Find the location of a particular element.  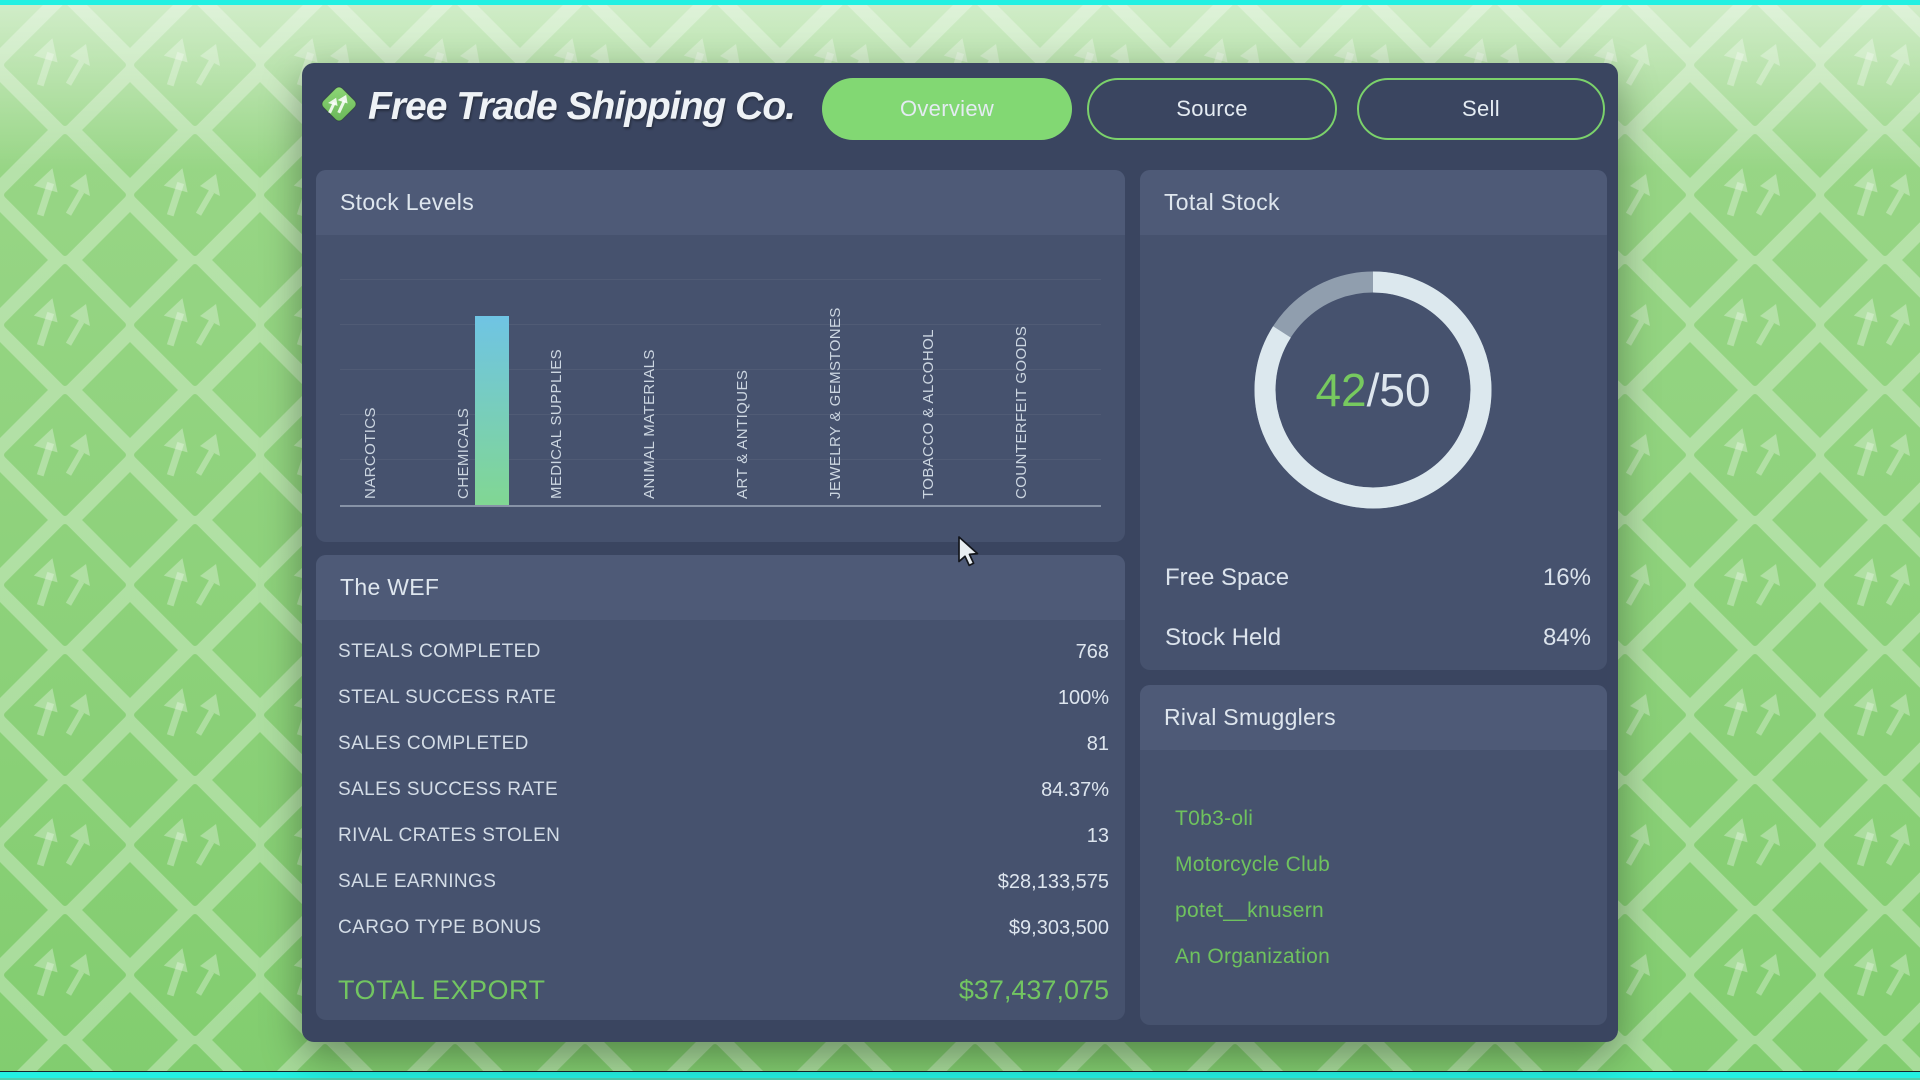

category-label-narcotics: NARCOTICS is located at coordinates (370, 453).